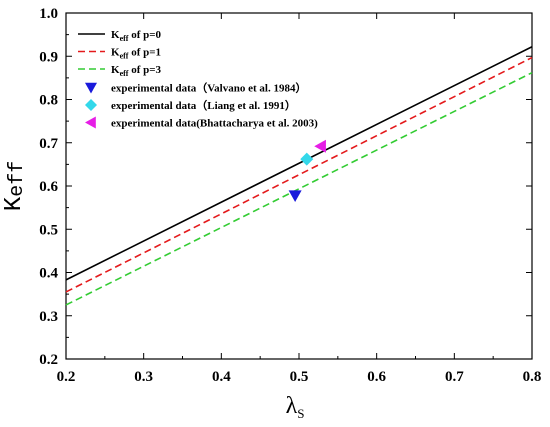 The height and width of the screenshot is (427, 550). I want to click on y-tick-label: 0.4, so click(48, 274).